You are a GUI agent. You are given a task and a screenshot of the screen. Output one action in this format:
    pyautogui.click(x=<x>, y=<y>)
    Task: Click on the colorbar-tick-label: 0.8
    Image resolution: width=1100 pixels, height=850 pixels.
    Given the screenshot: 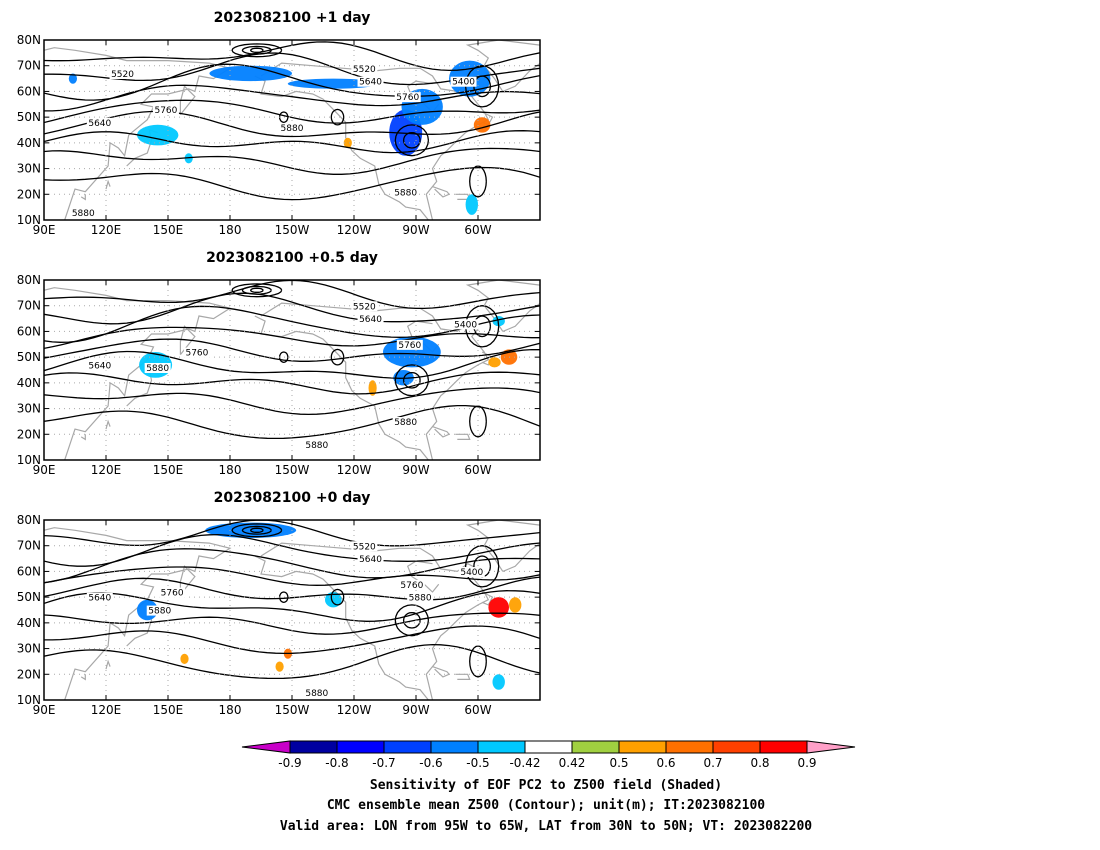 What is the action you would take?
    pyautogui.click(x=759, y=763)
    